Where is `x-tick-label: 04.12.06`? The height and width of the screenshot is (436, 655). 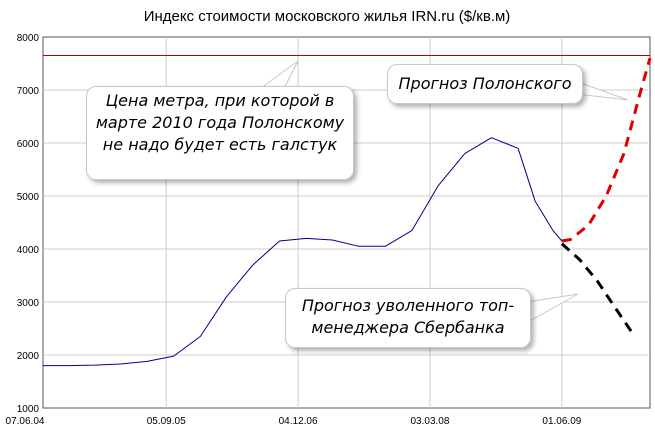
x-tick-label: 04.12.06 is located at coordinates (298, 421).